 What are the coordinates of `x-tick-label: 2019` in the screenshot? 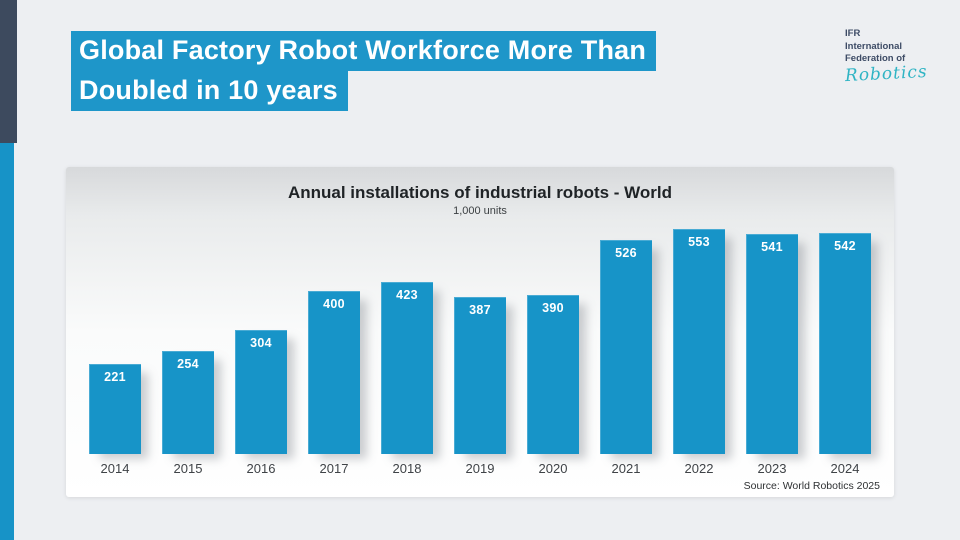 It's located at (480, 468).